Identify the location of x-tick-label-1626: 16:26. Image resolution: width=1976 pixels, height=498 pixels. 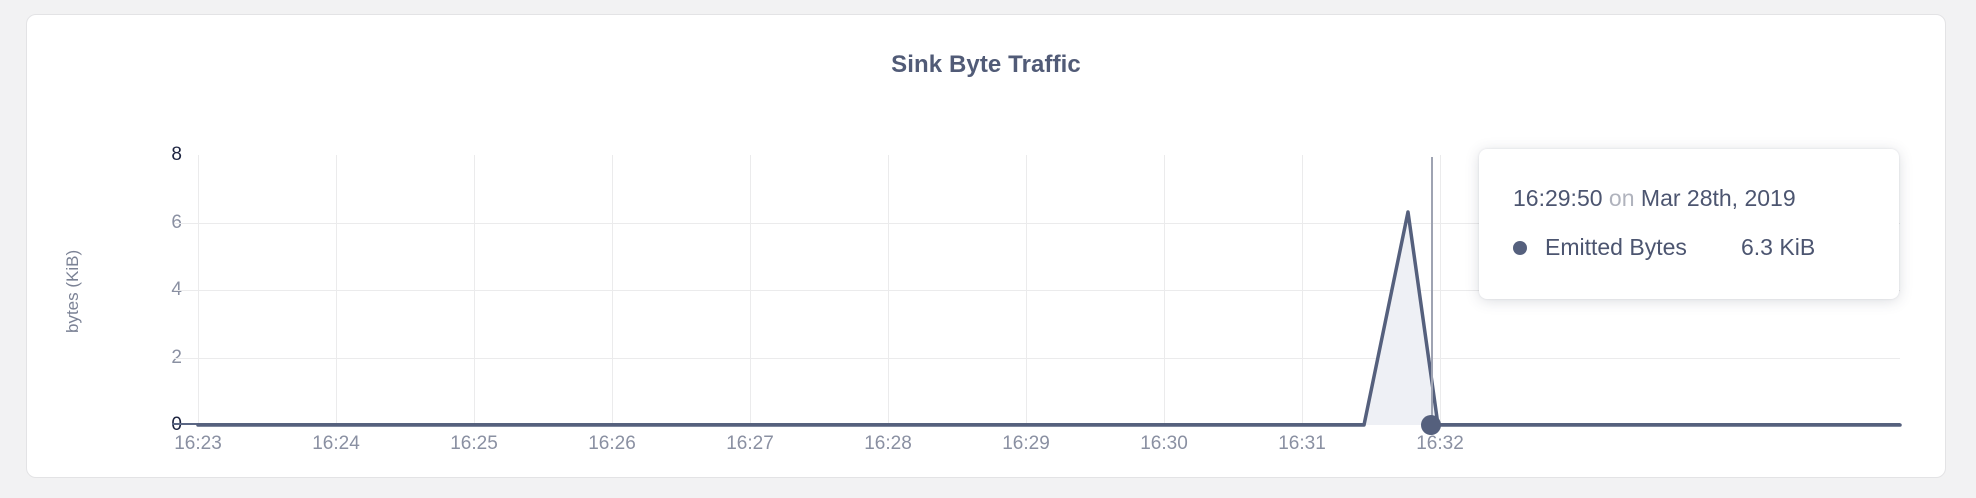
(612, 443).